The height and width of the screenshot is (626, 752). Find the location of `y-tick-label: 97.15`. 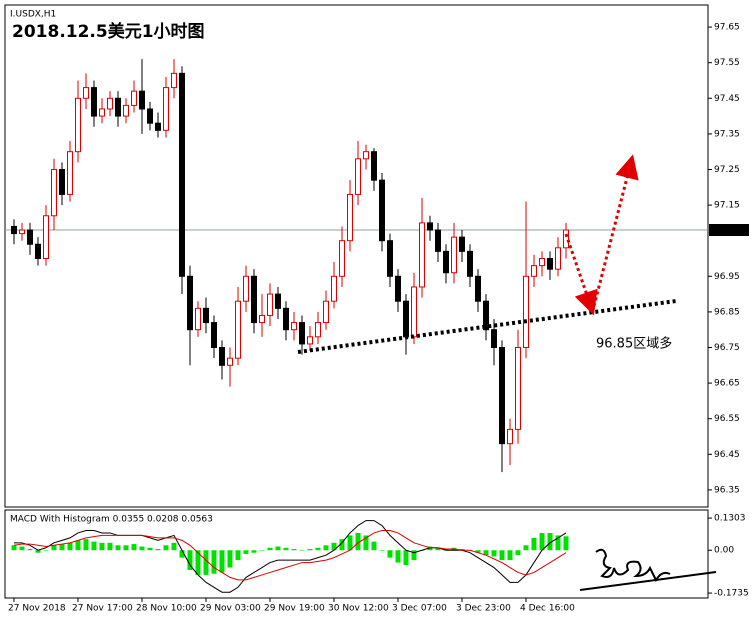

y-tick-label: 97.15 is located at coordinates (727, 206).